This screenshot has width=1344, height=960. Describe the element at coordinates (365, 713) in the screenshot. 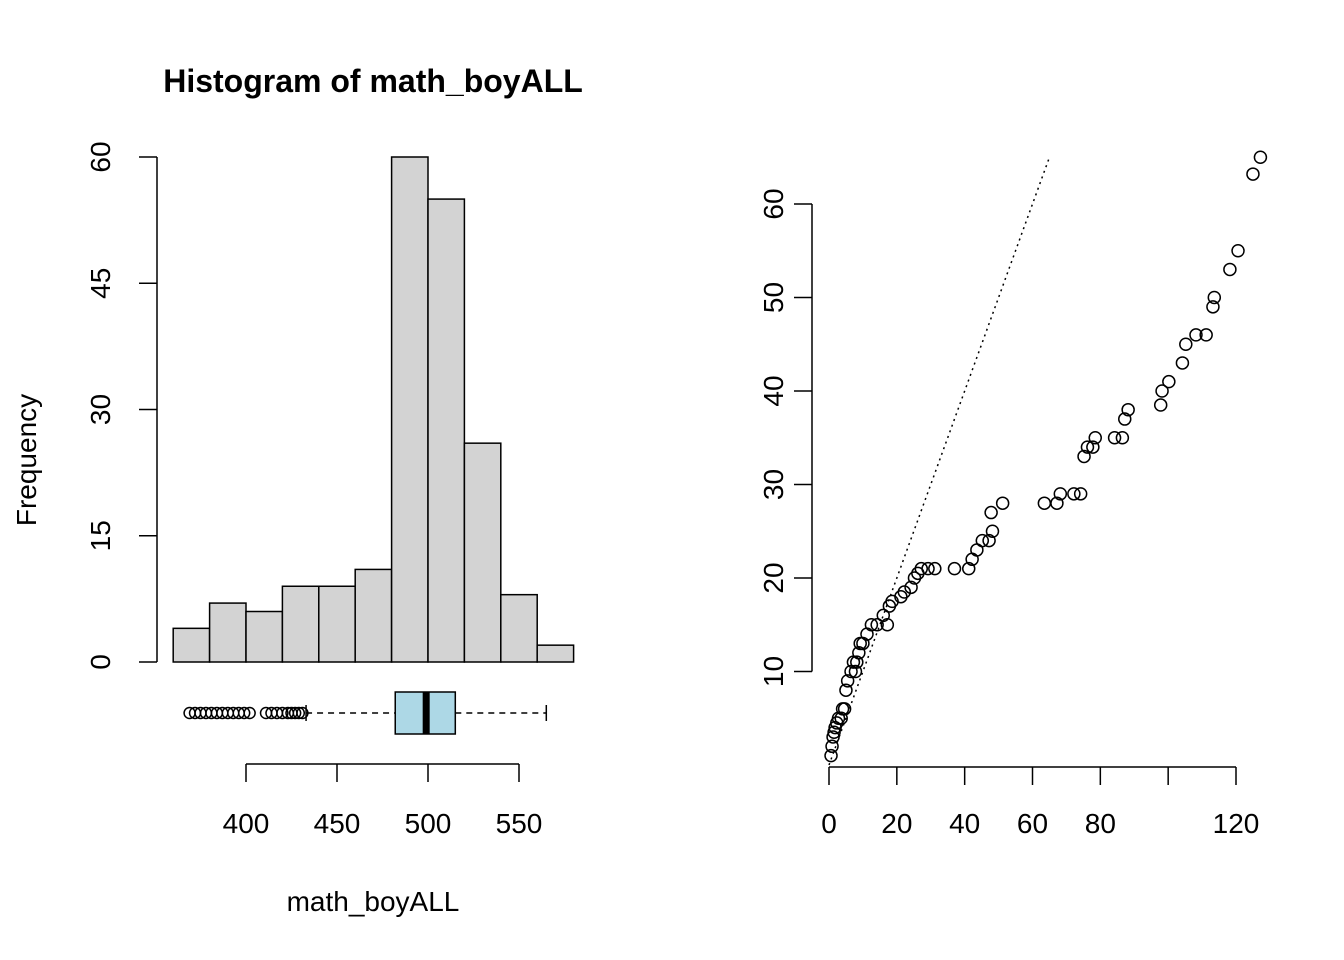

I see `boxplot-panel` at that location.